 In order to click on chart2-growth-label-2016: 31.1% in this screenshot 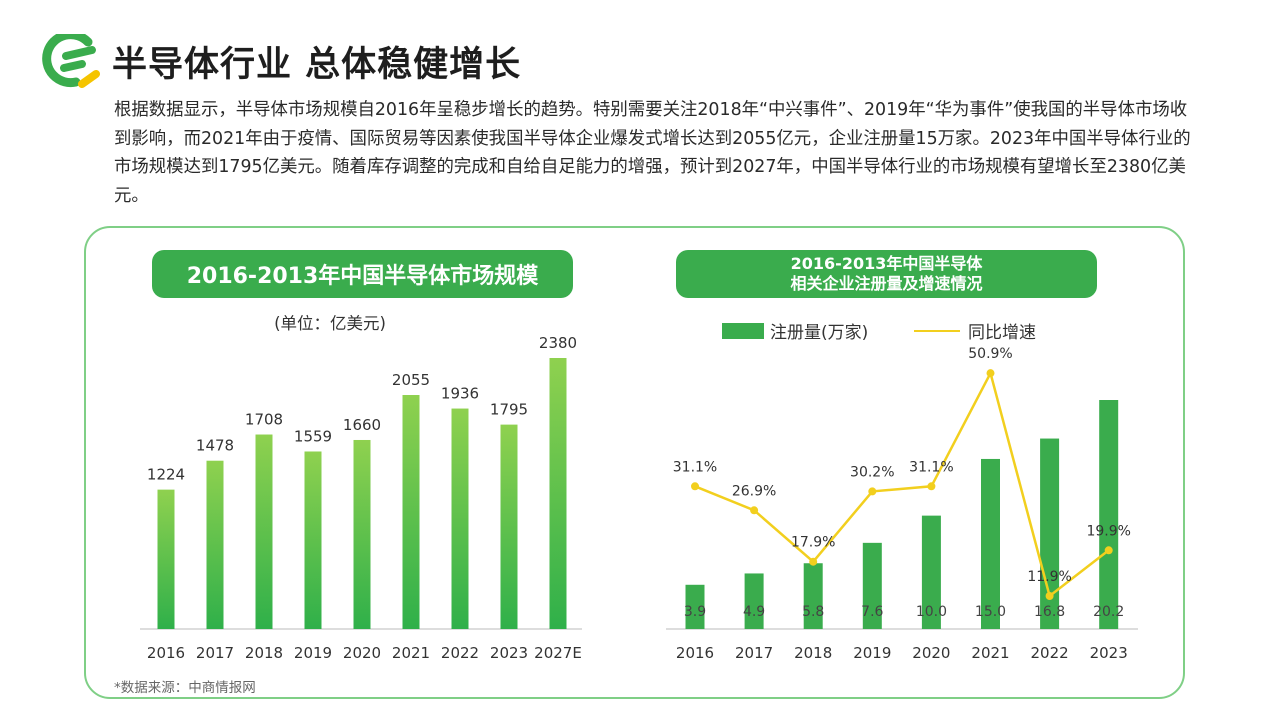, I will do `click(695, 467)`.